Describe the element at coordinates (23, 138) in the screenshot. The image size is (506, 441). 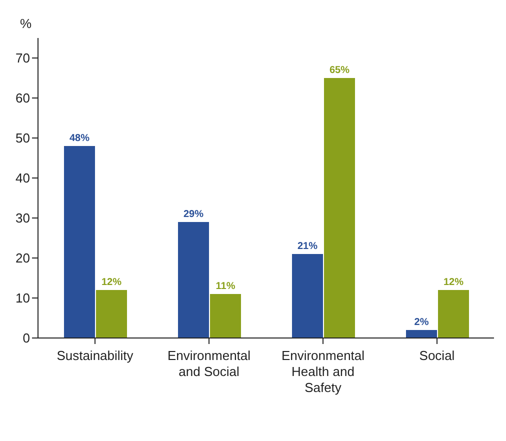
I see `y-tick-label: 50` at that location.